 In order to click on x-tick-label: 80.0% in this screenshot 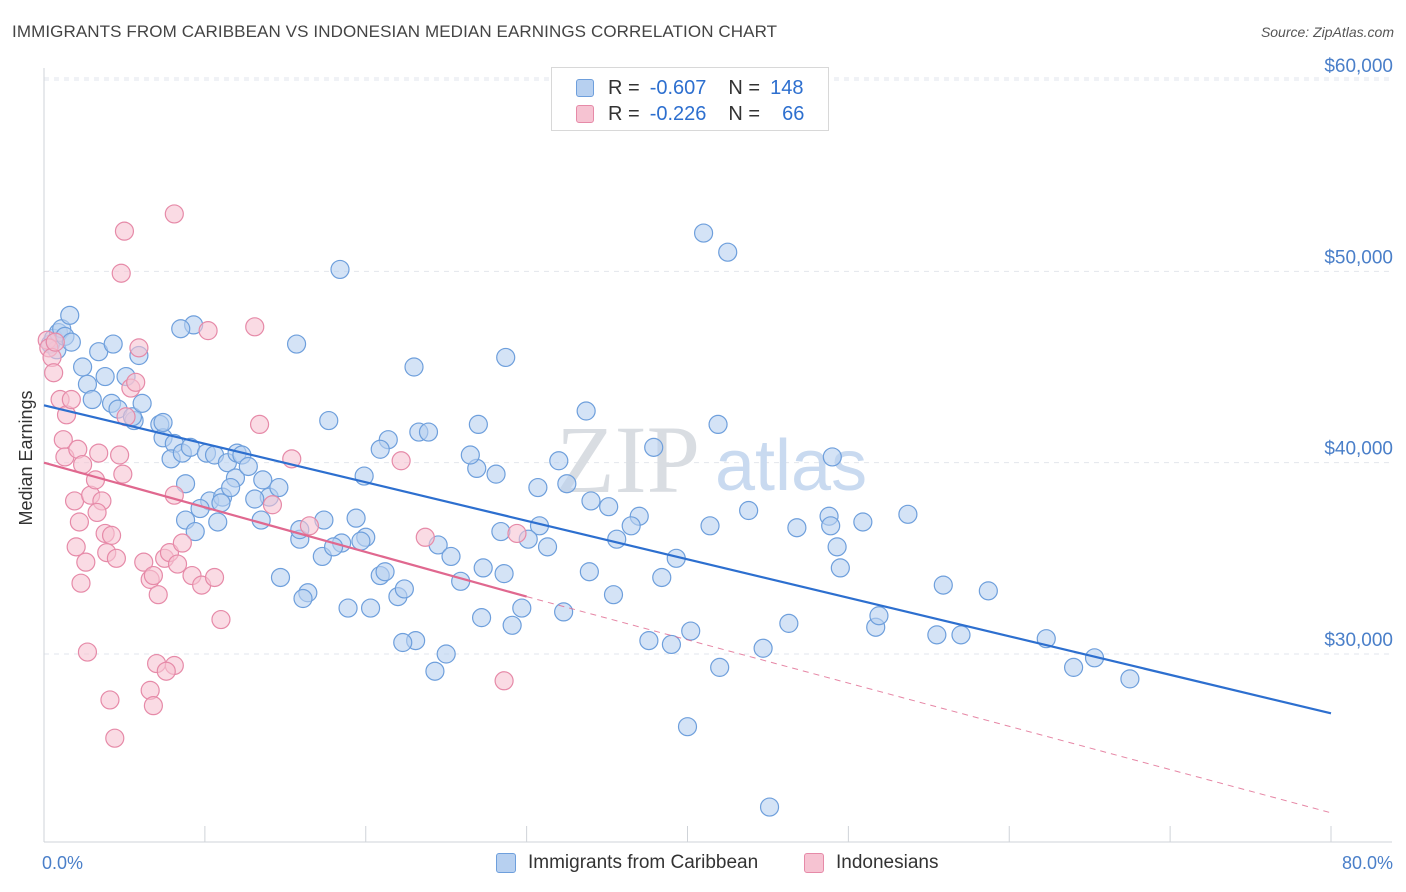, I will do `click(1367, 863)`.